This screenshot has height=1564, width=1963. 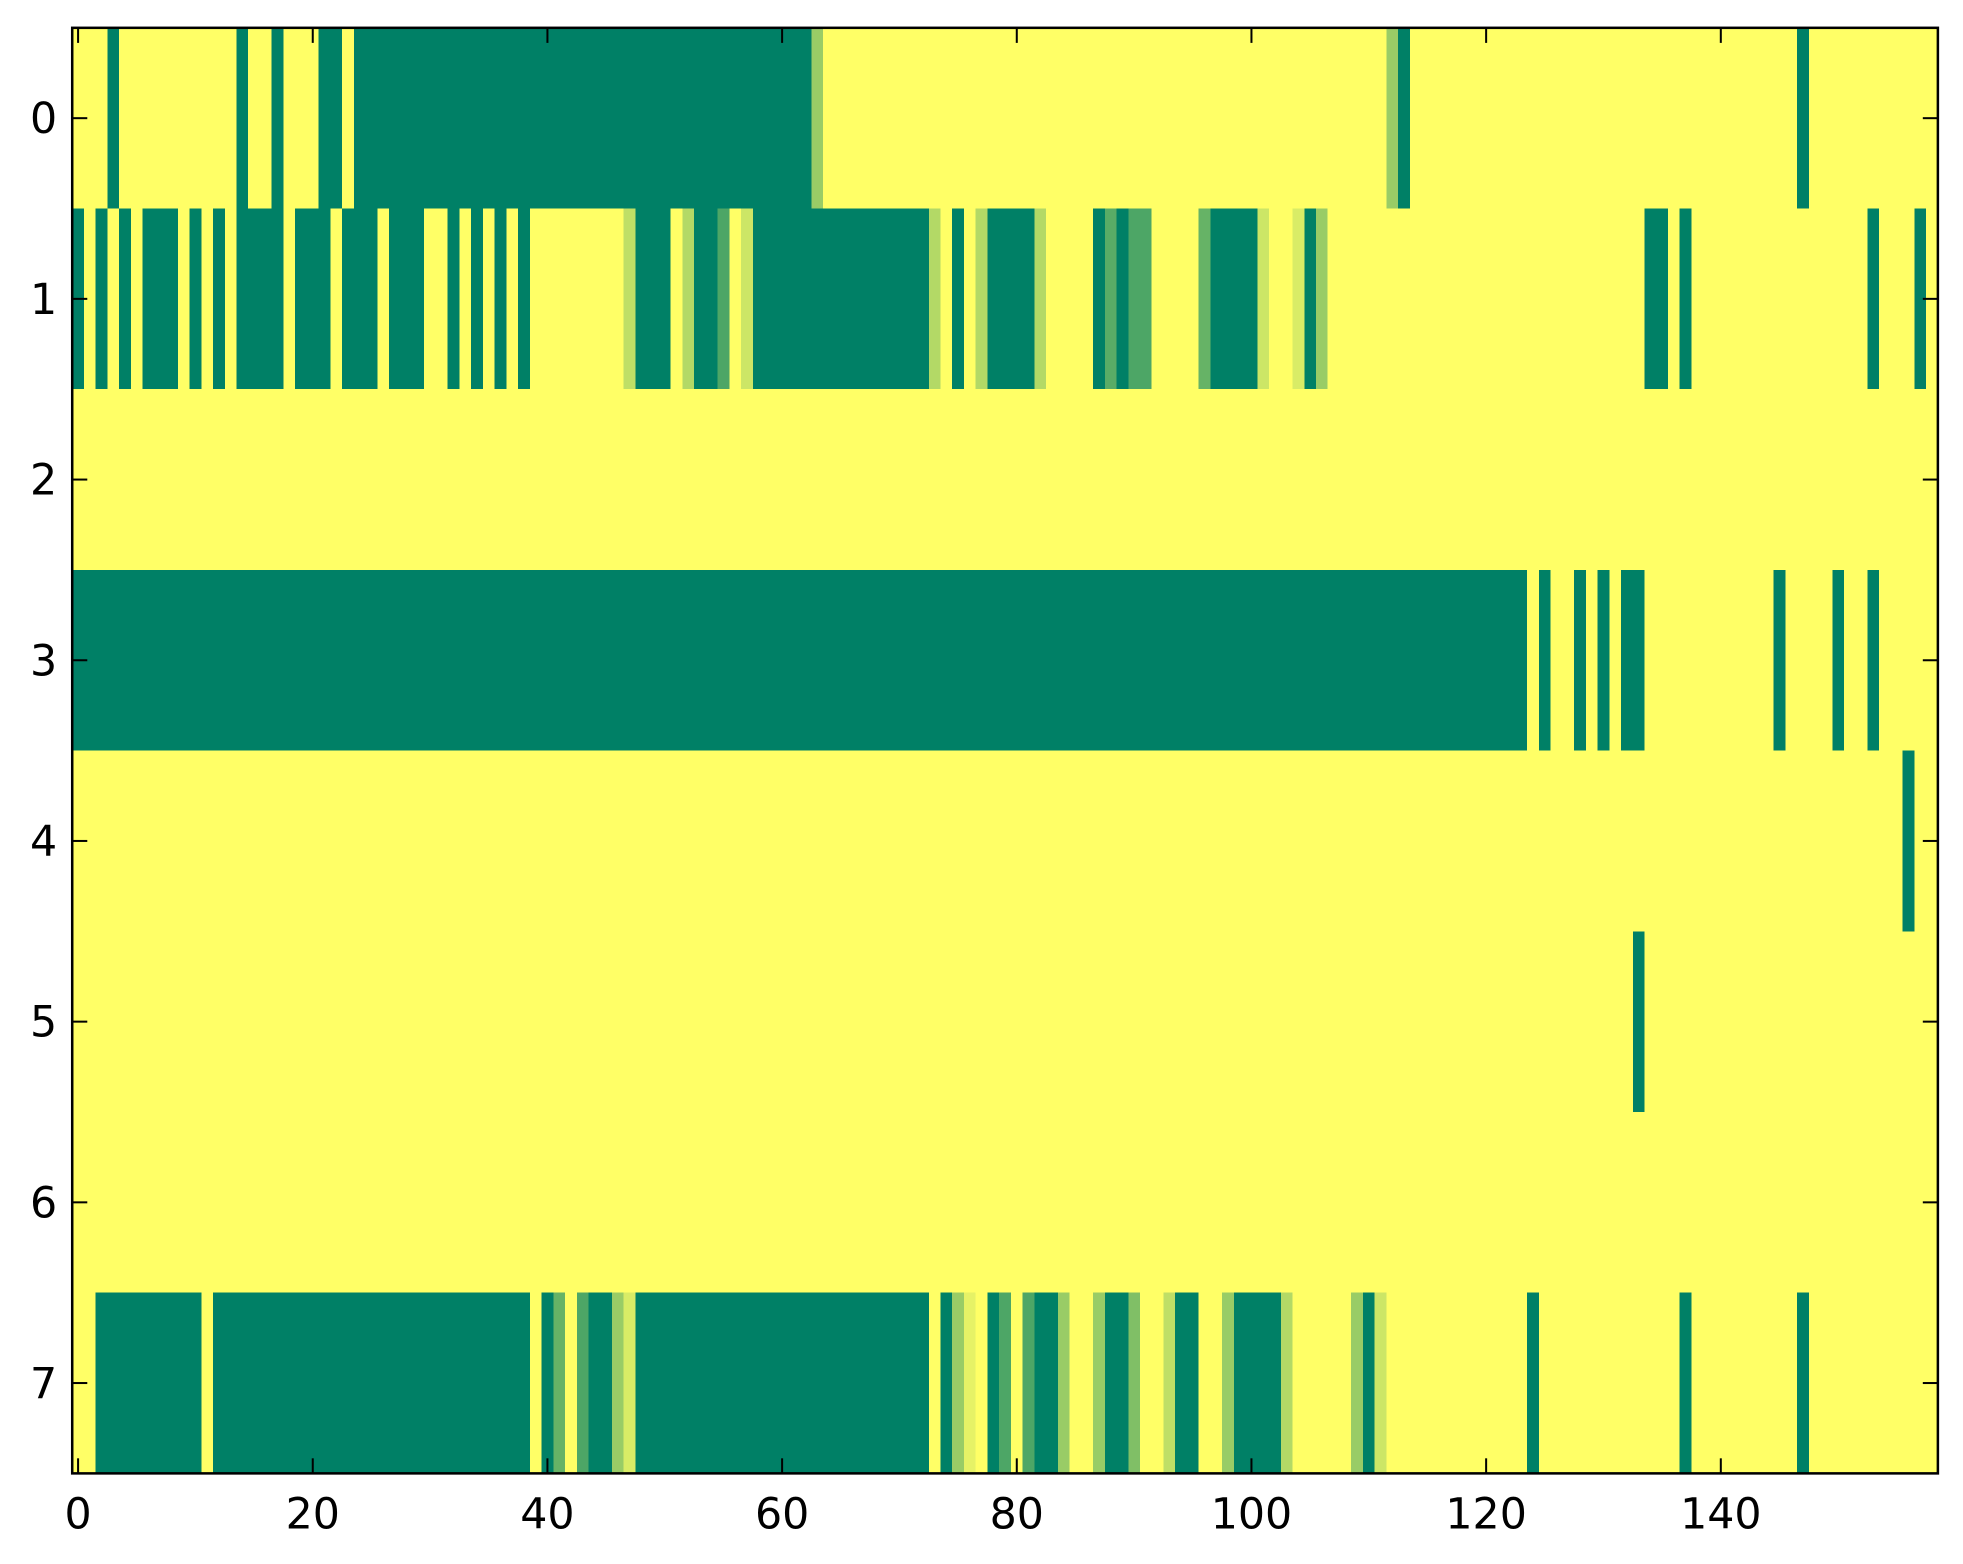 What do you see at coordinates (313, 1515) in the screenshot?
I see `x-tick-label: 20` at bounding box center [313, 1515].